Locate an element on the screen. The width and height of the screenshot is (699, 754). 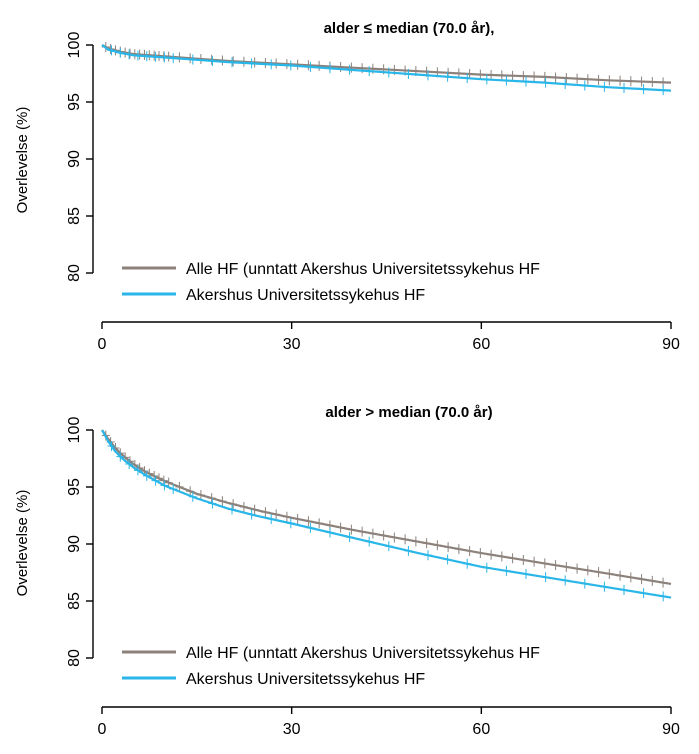
series-line-akershus is located at coordinates (386, 68).